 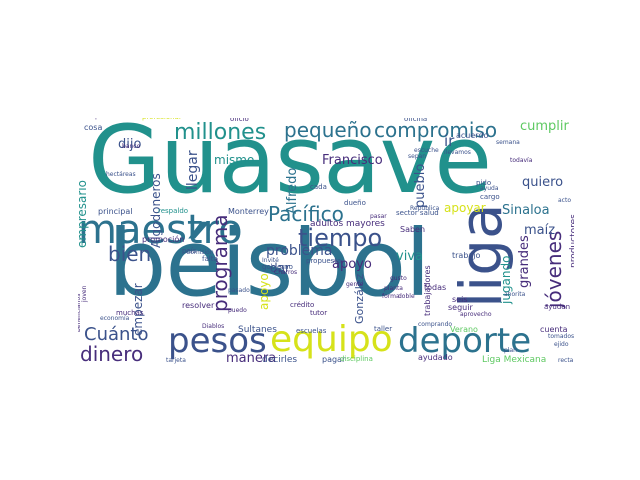 What do you see at coordinates (163, 239) in the screenshot?
I see `word-promocion: promoción` at bounding box center [163, 239].